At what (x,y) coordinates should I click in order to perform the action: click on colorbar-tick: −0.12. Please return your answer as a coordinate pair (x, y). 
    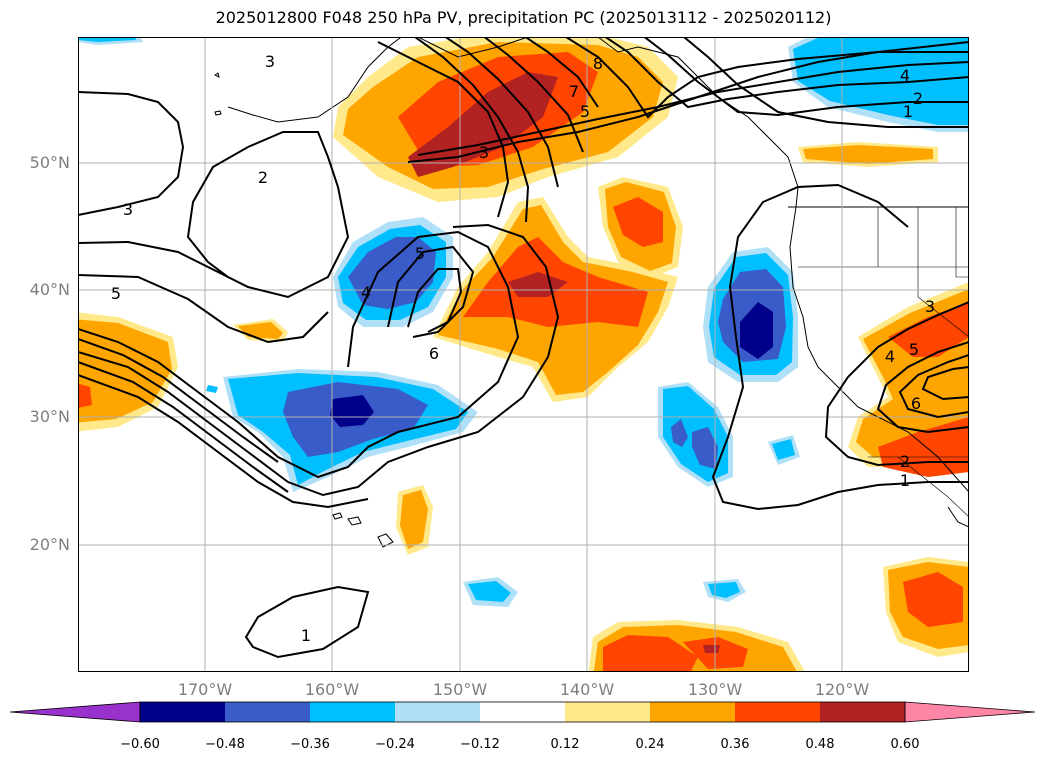
    Looking at the image, I should click on (480, 744).